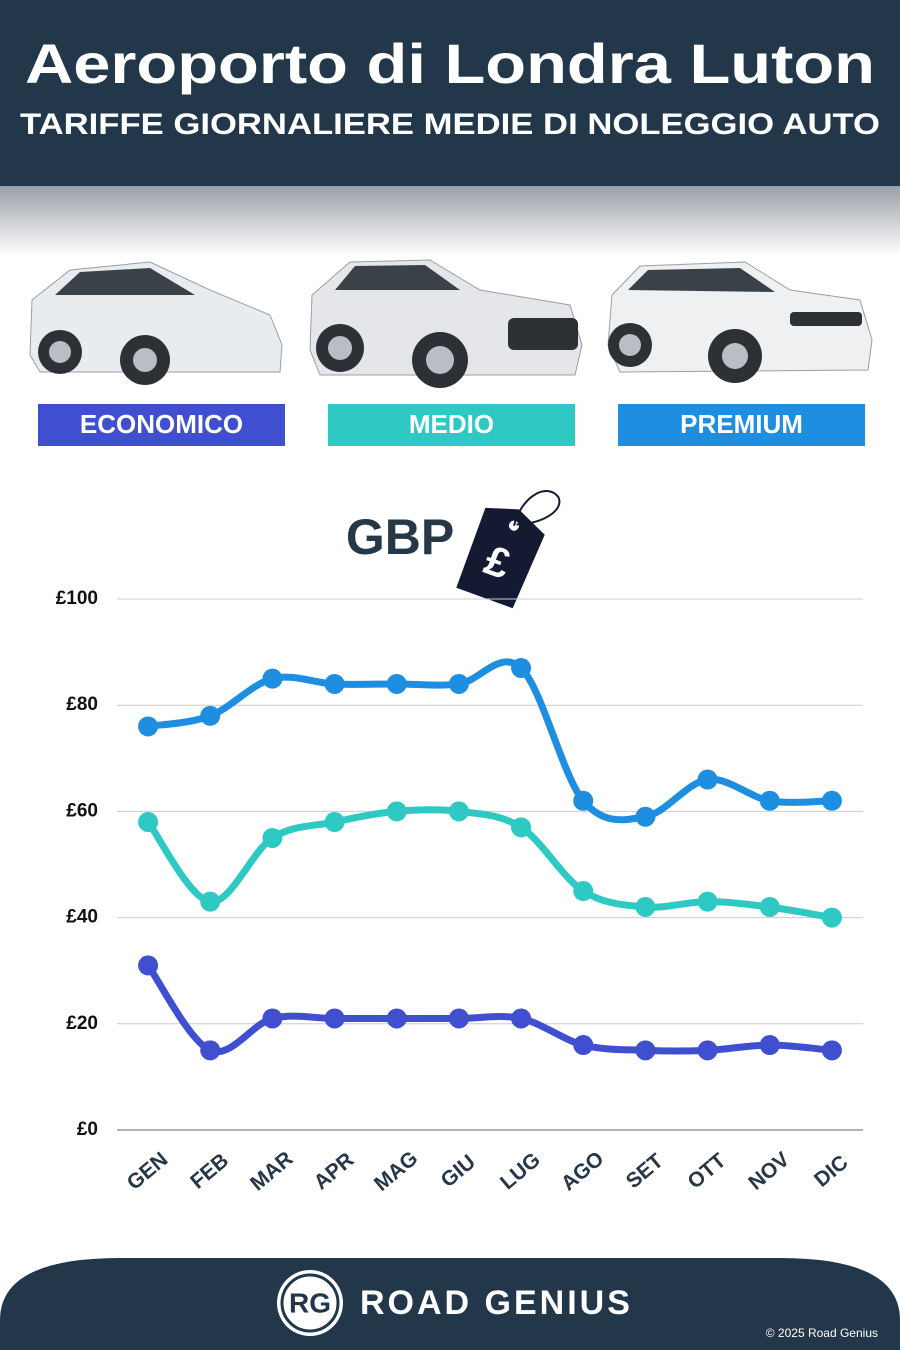 The height and width of the screenshot is (1350, 900). Describe the element at coordinates (831, 1171) in the screenshot. I see `x-tick-label: DIC` at that location.